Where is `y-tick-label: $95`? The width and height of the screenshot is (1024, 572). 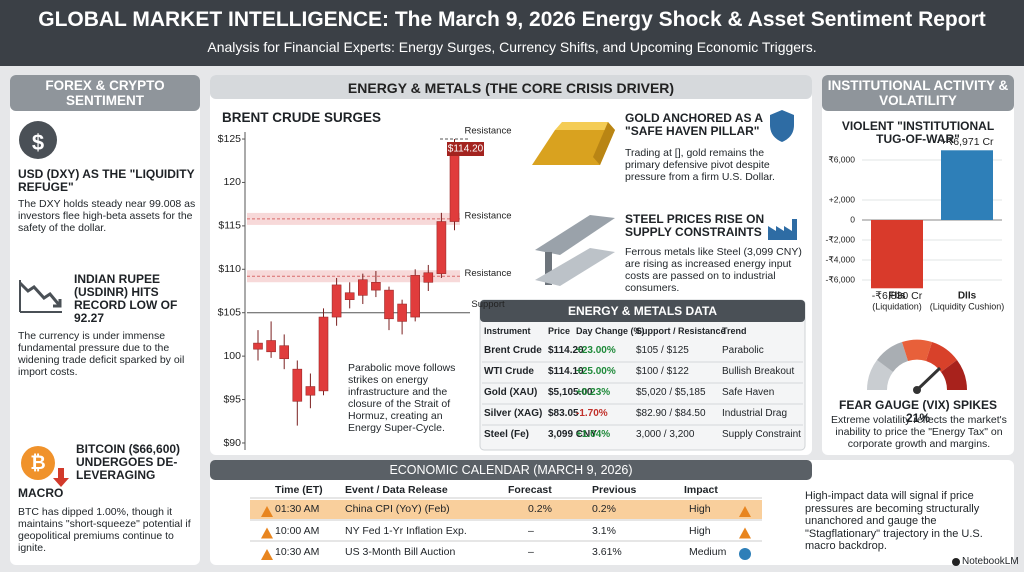 y-tick-label: $95 is located at coordinates (232, 399).